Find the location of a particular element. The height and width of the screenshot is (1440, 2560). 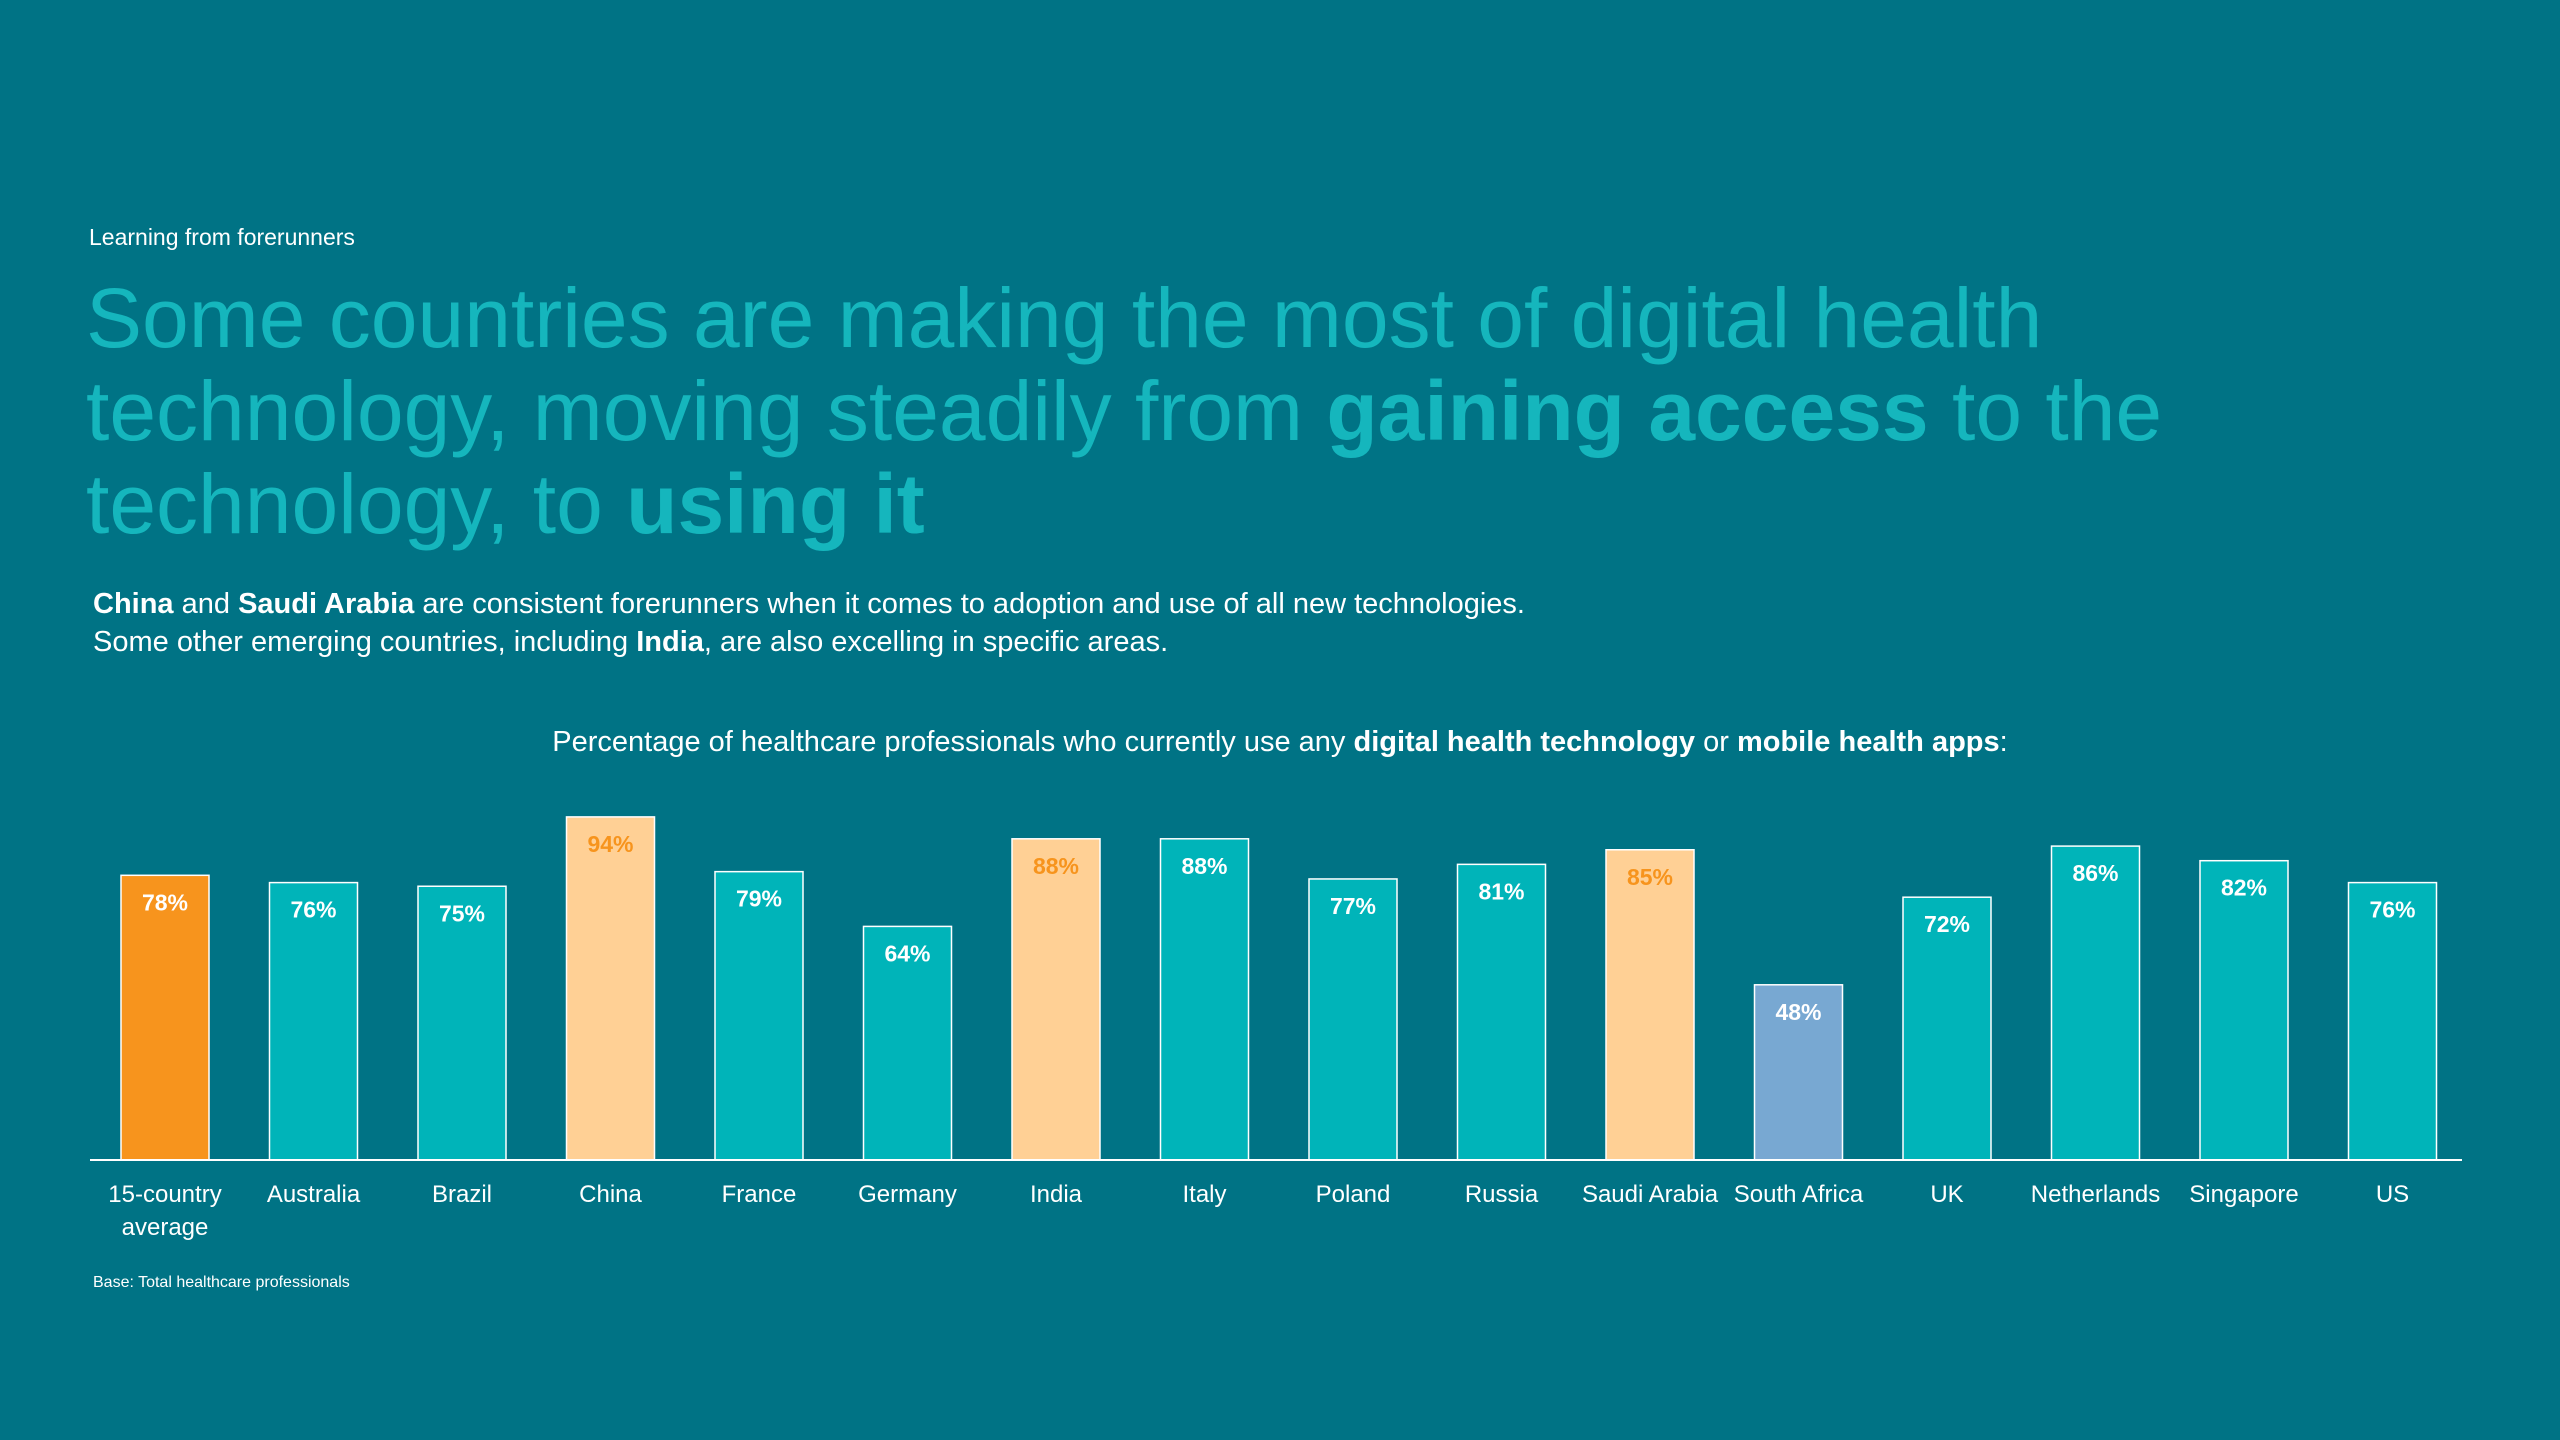

chart-title-text-or: or is located at coordinates (1716, 742).